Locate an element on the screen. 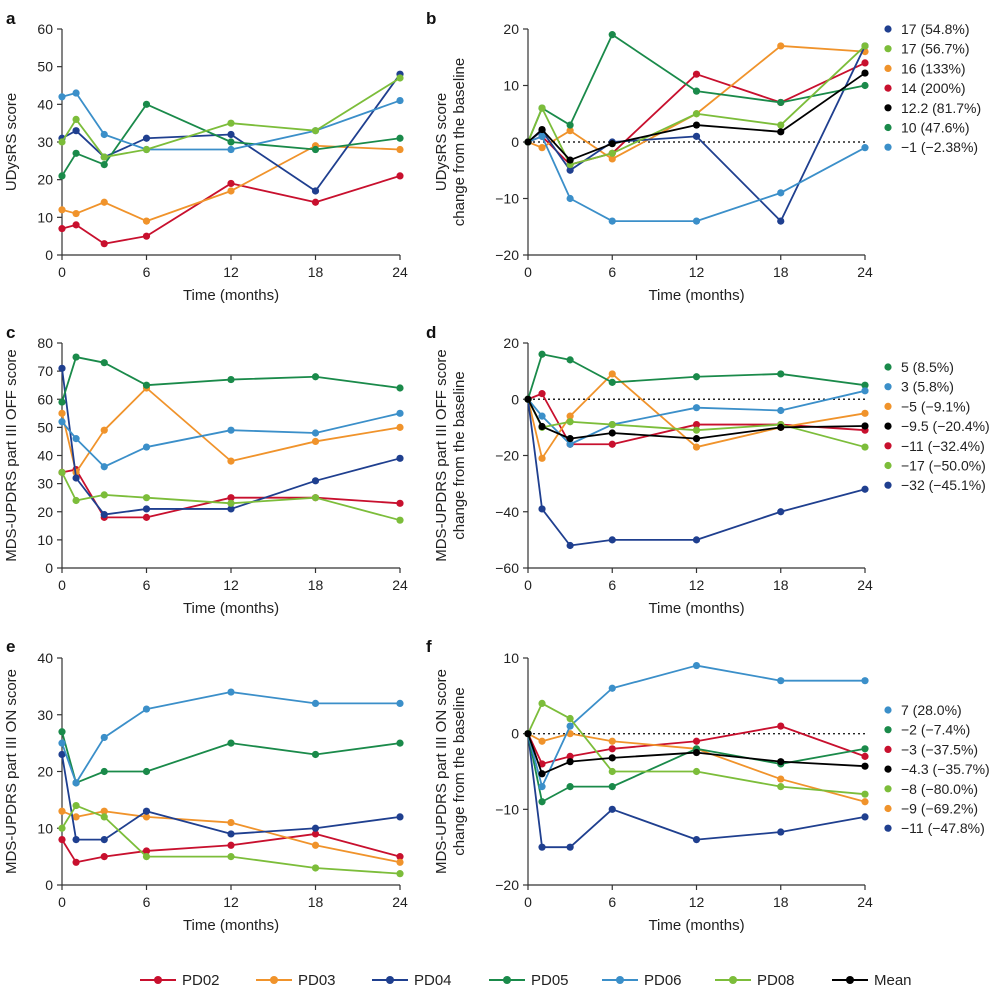  y-tick-label: 60 is located at coordinates (45, 29).